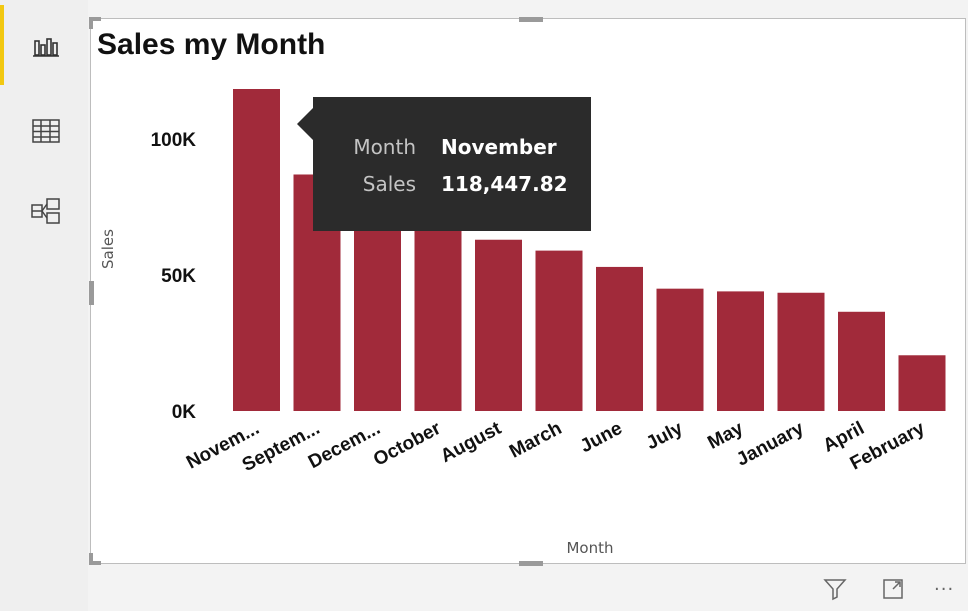 This screenshot has width=968, height=611. Describe the element at coordinates (601, 437) in the screenshot. I see `x-tick-label: June` at that location.